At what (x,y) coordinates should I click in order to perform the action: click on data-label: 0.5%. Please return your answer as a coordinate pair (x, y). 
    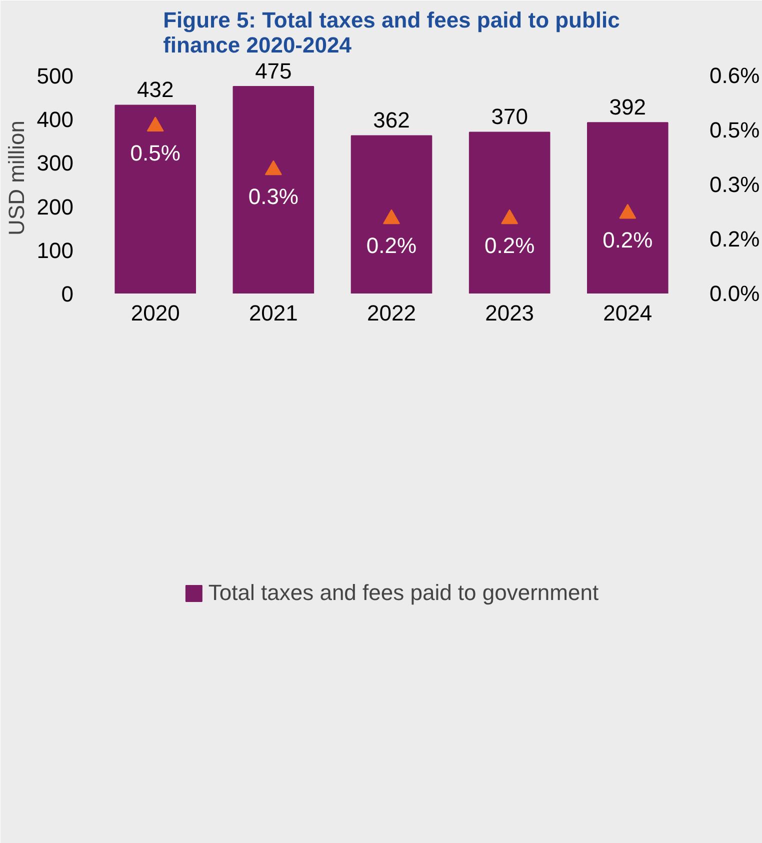
    Looking at the image, I should click on (155, 153).